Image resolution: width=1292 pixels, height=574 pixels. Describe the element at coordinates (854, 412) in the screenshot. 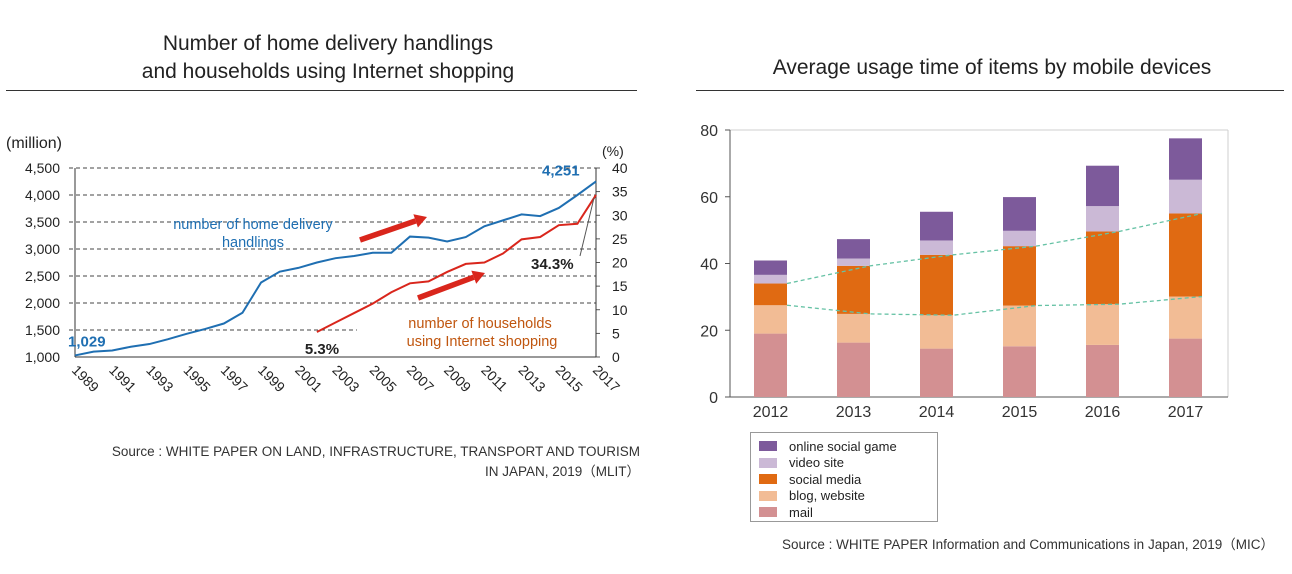

I see `bar-x-tick-label: 2013` at that location.